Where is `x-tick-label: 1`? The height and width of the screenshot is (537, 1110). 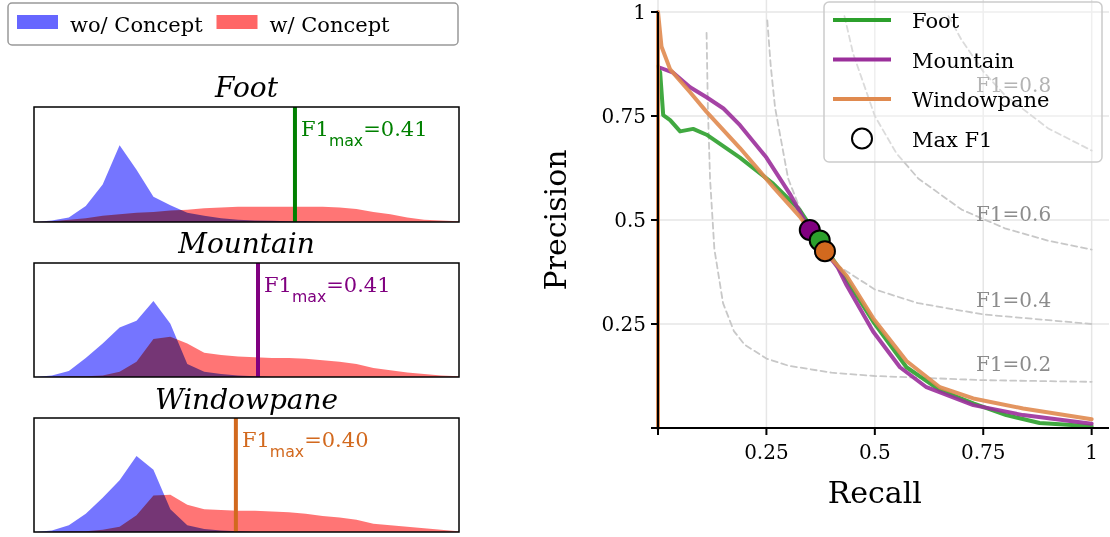
x-tick-label: 1 is located at coordinates (1092, 452).